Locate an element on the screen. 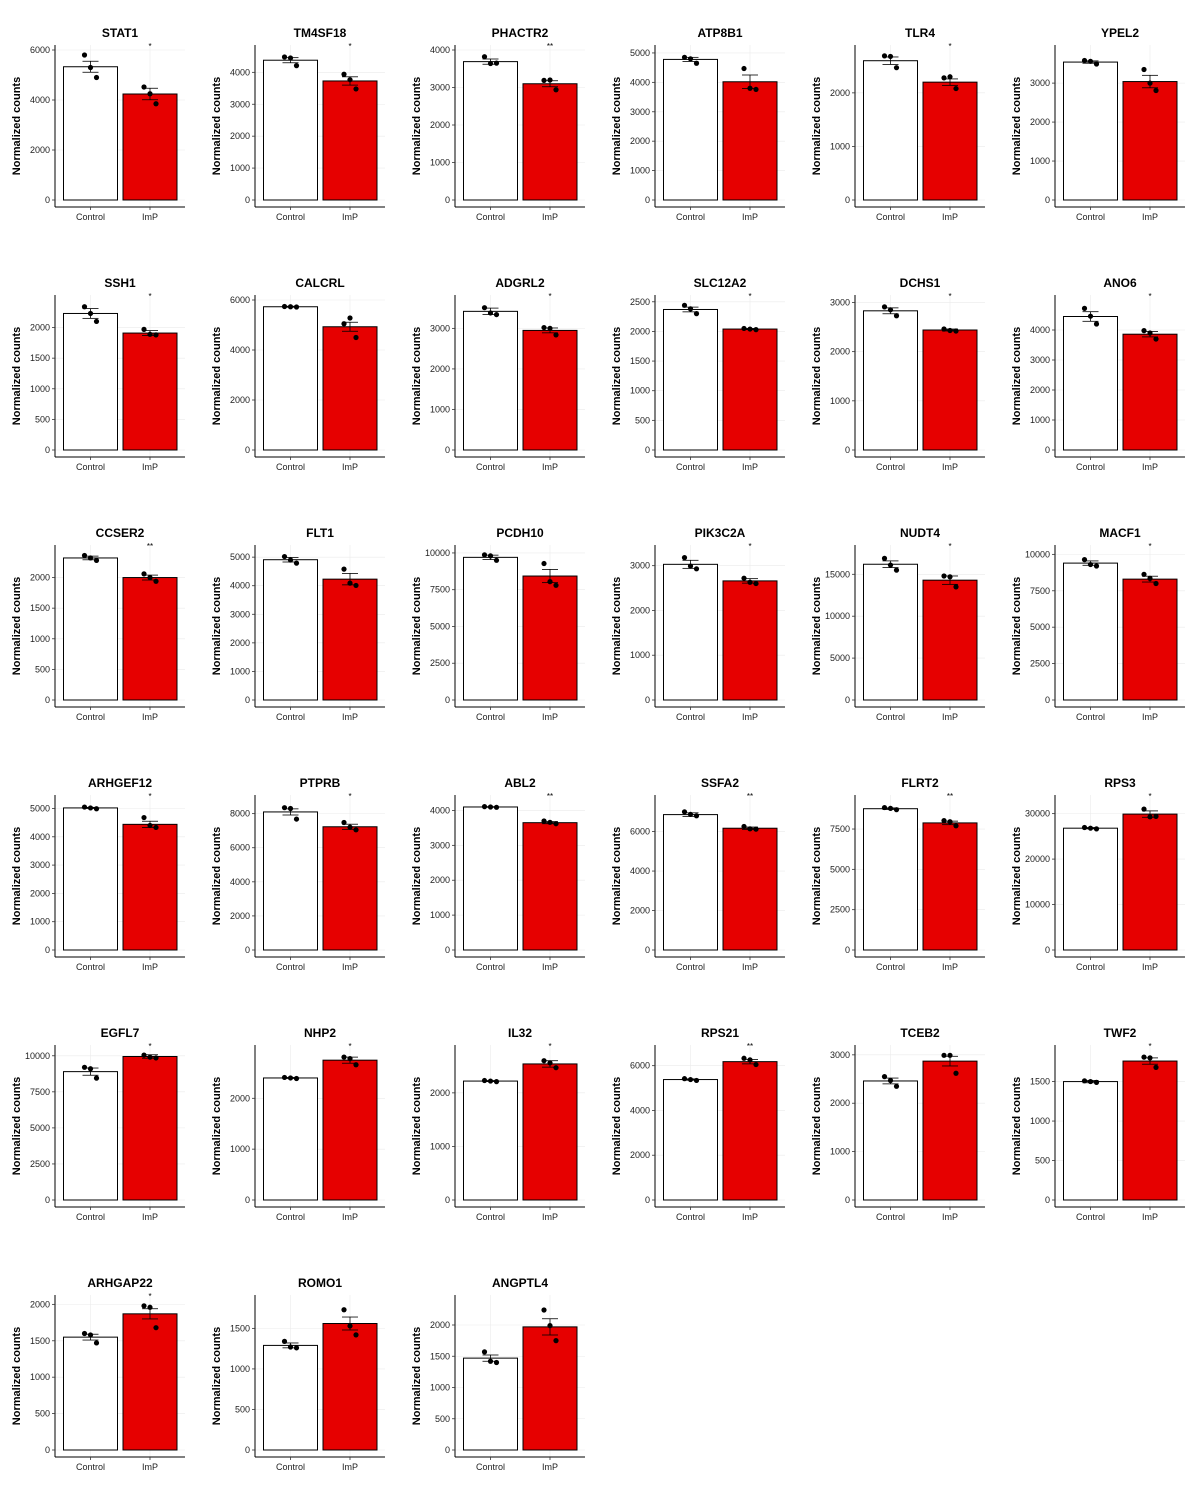 The height and width of the screenshot is (1500, 1200). panel-title: YPEL2 is located at coordinates (1120, 33).